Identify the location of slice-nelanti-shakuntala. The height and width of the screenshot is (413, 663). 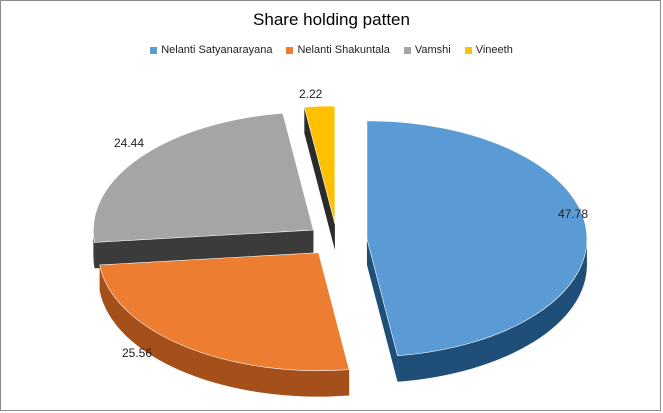
(224, 311).